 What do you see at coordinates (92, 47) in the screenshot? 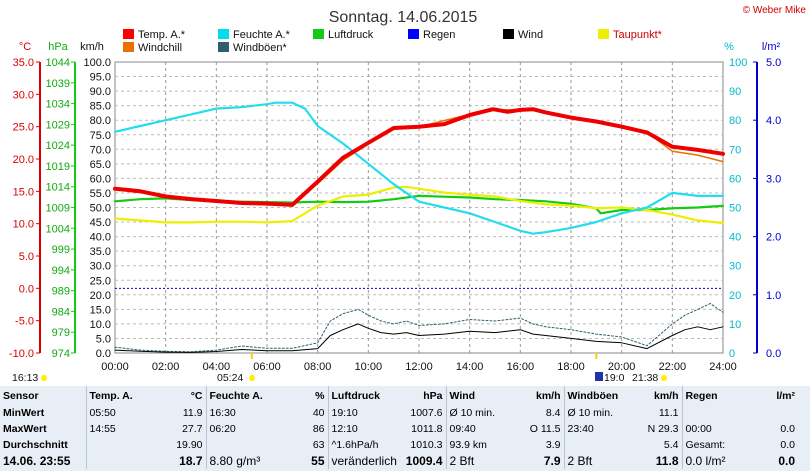
I see `wind-axis-unit: km/h` at bounding box center [92, 47].